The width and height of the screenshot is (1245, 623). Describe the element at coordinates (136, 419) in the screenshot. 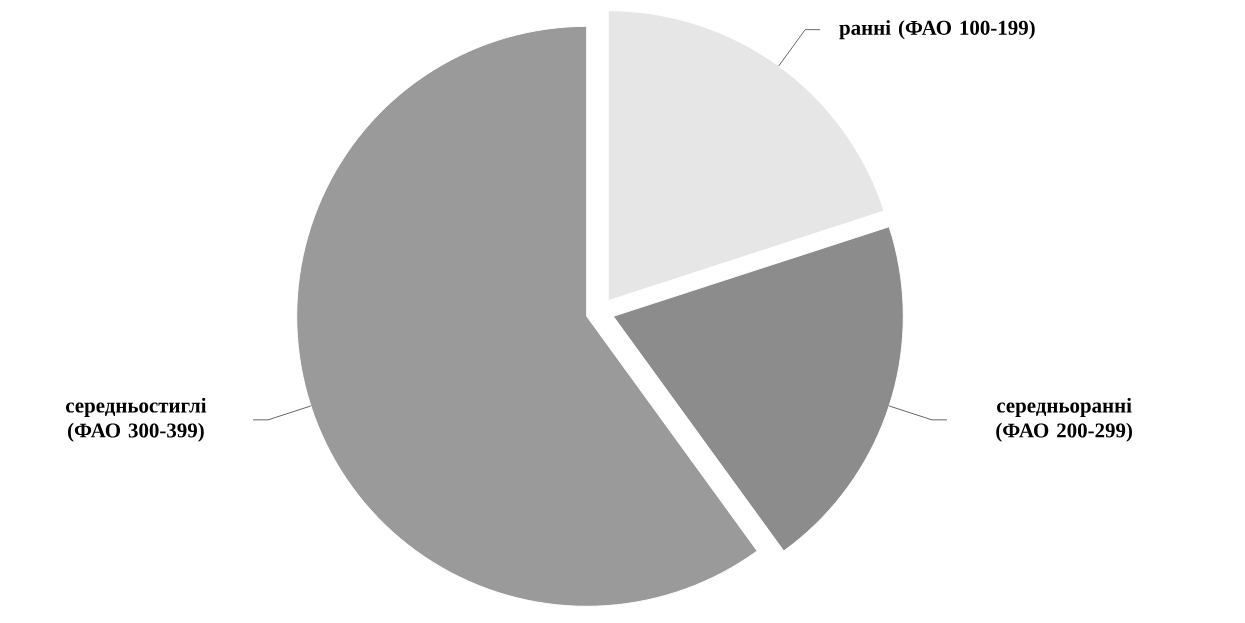

I see `slice-label: середньостиглі (ФАО 300-399)` at that location.